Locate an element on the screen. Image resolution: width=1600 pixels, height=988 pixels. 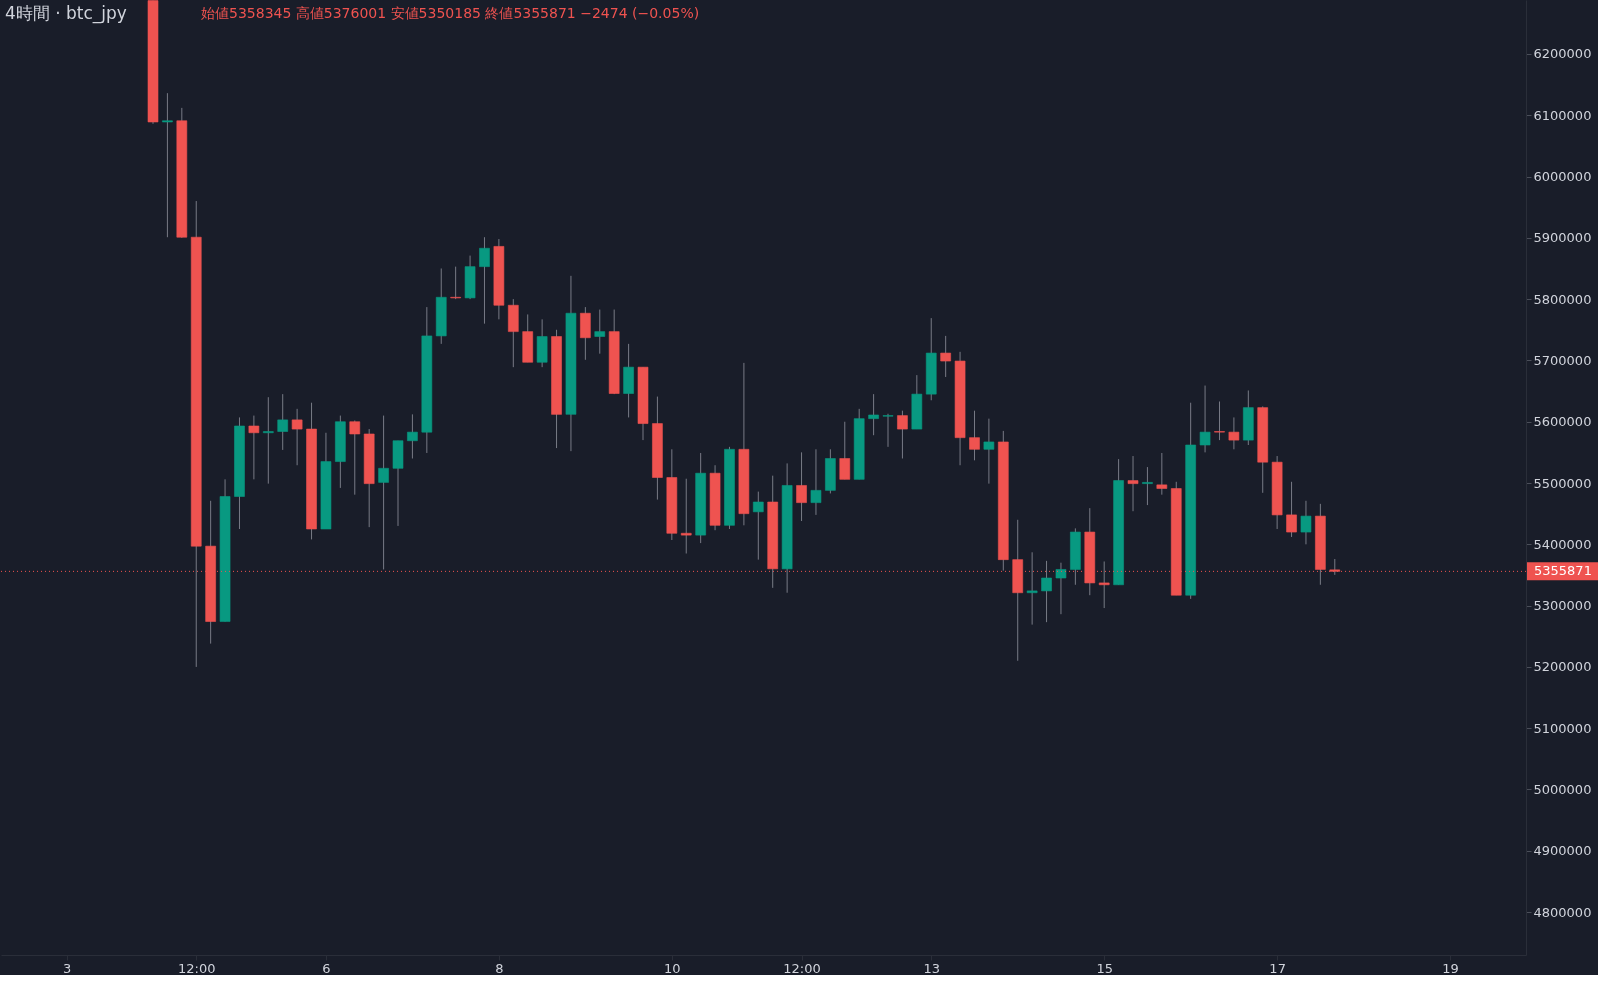
y-tick-label: 5500000 is located at coordinates (1562, 483).